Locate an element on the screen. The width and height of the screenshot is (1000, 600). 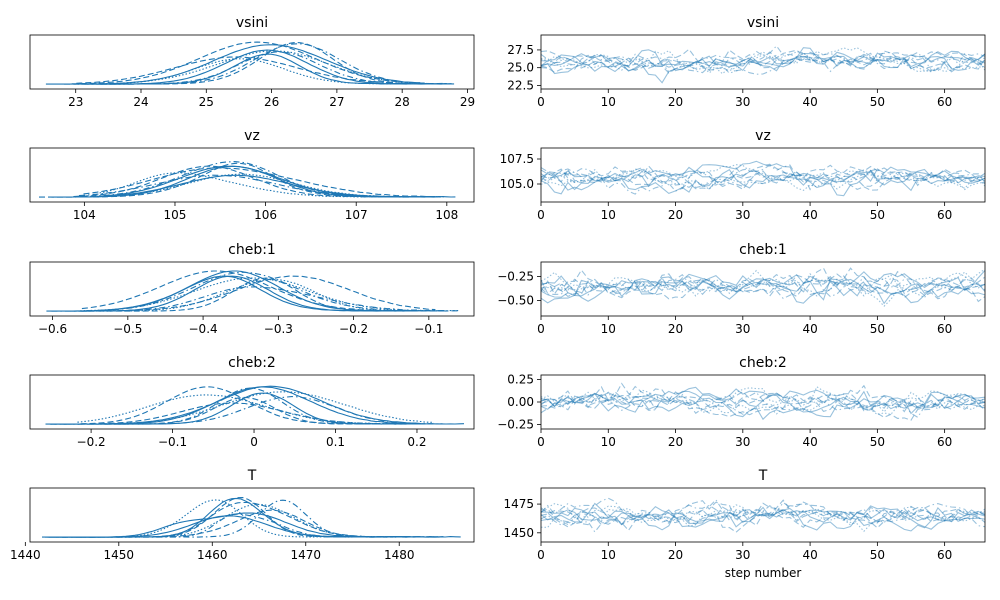
y-tick-label: 105.0 is located at coordinates (517, 184).